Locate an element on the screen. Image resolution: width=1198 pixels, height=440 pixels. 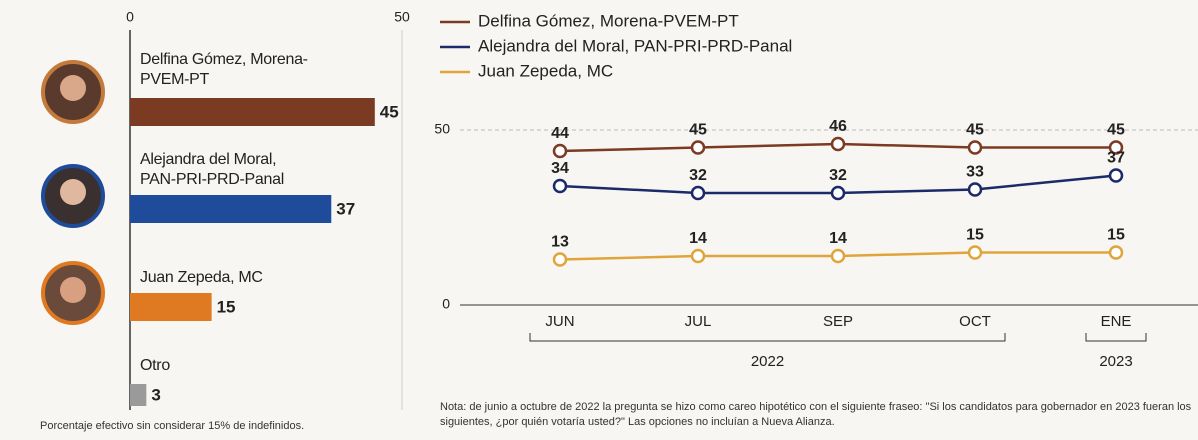
x-tick-label: 50 is located at coordinates (402, 17).